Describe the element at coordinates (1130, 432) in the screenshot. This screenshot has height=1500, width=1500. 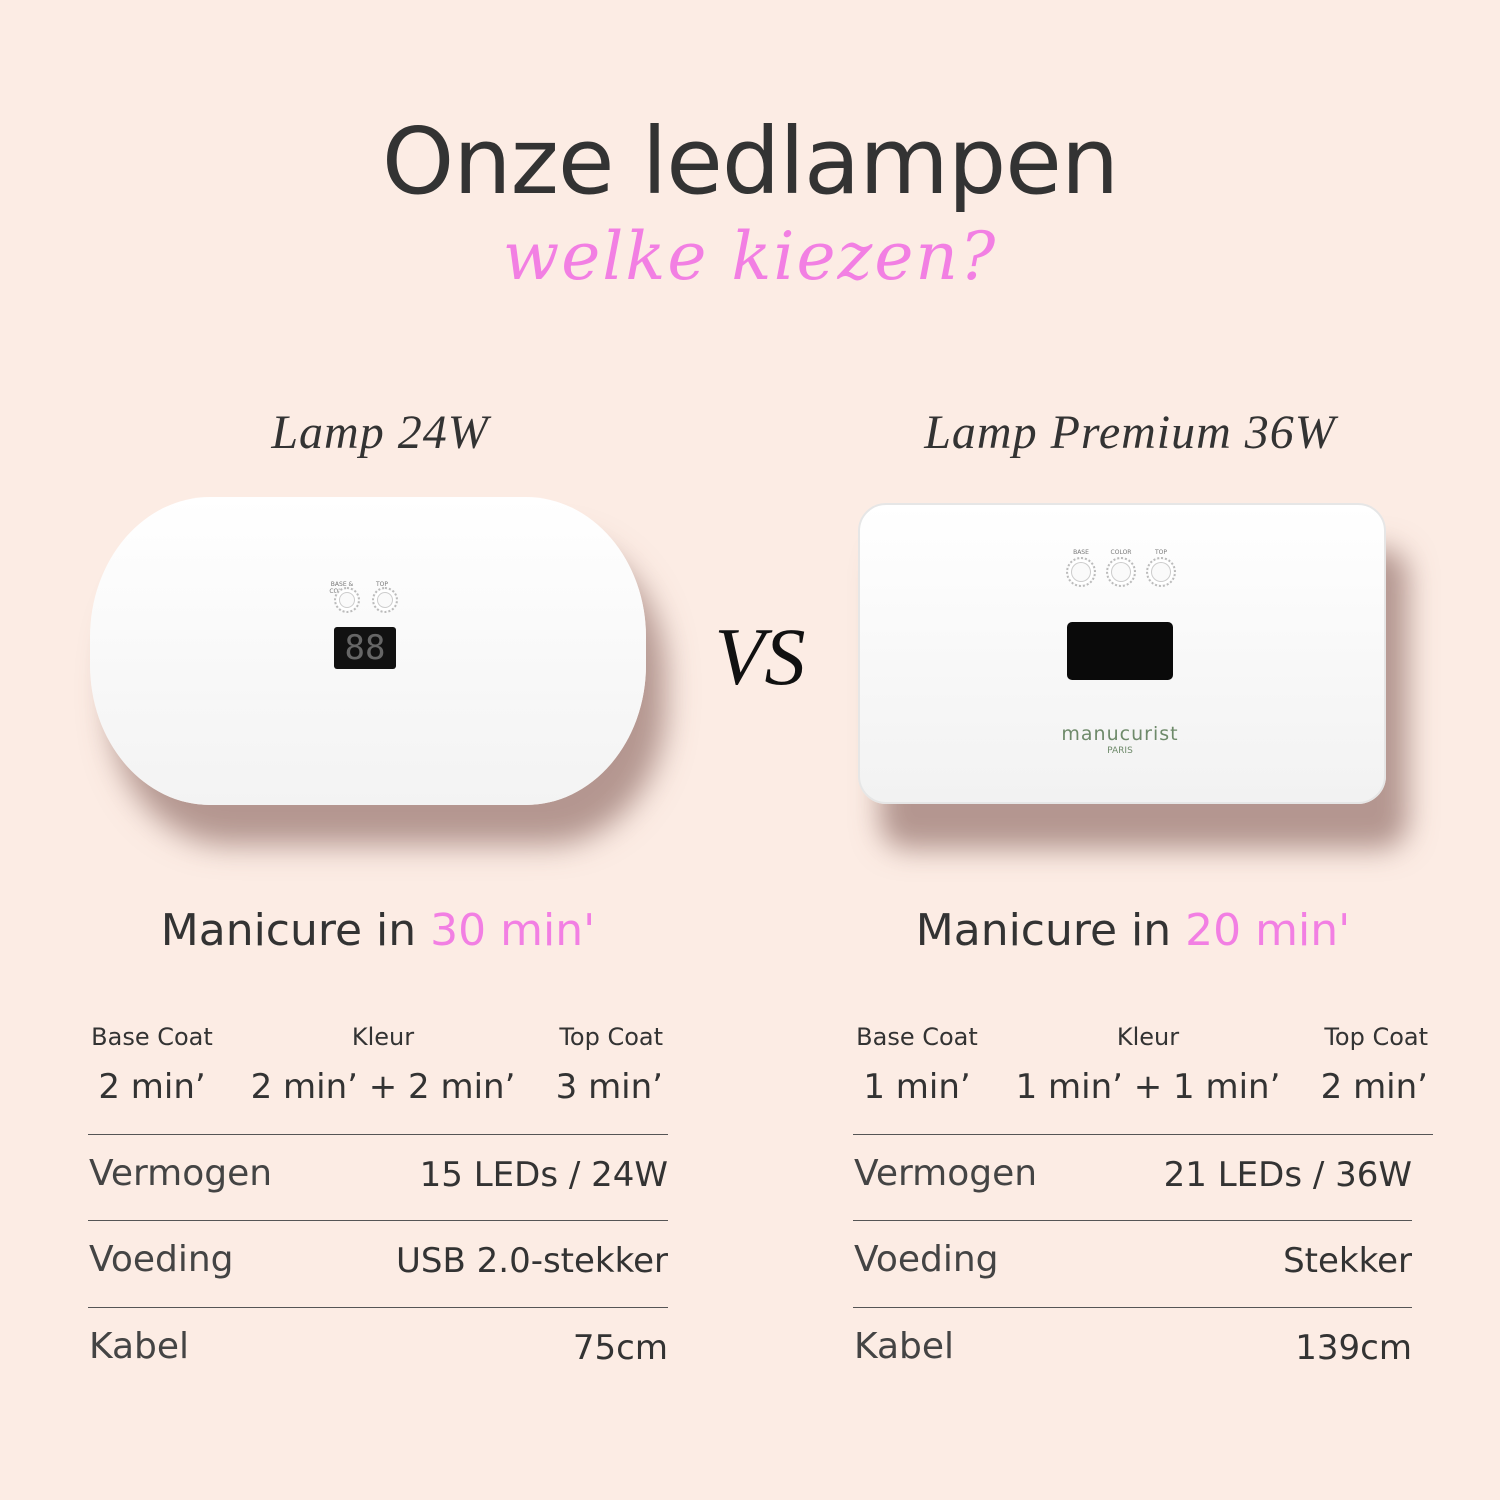
I see `product-name-right: Lamp Premium 36W` at that location.